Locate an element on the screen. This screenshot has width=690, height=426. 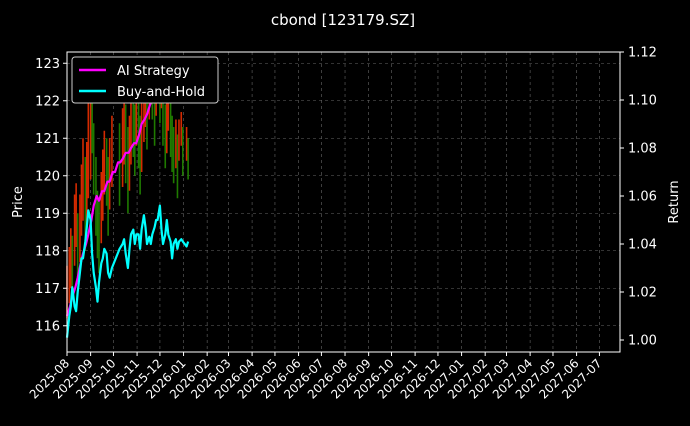
y-tick-left-label: 120 is located at coordinates (47, 176).